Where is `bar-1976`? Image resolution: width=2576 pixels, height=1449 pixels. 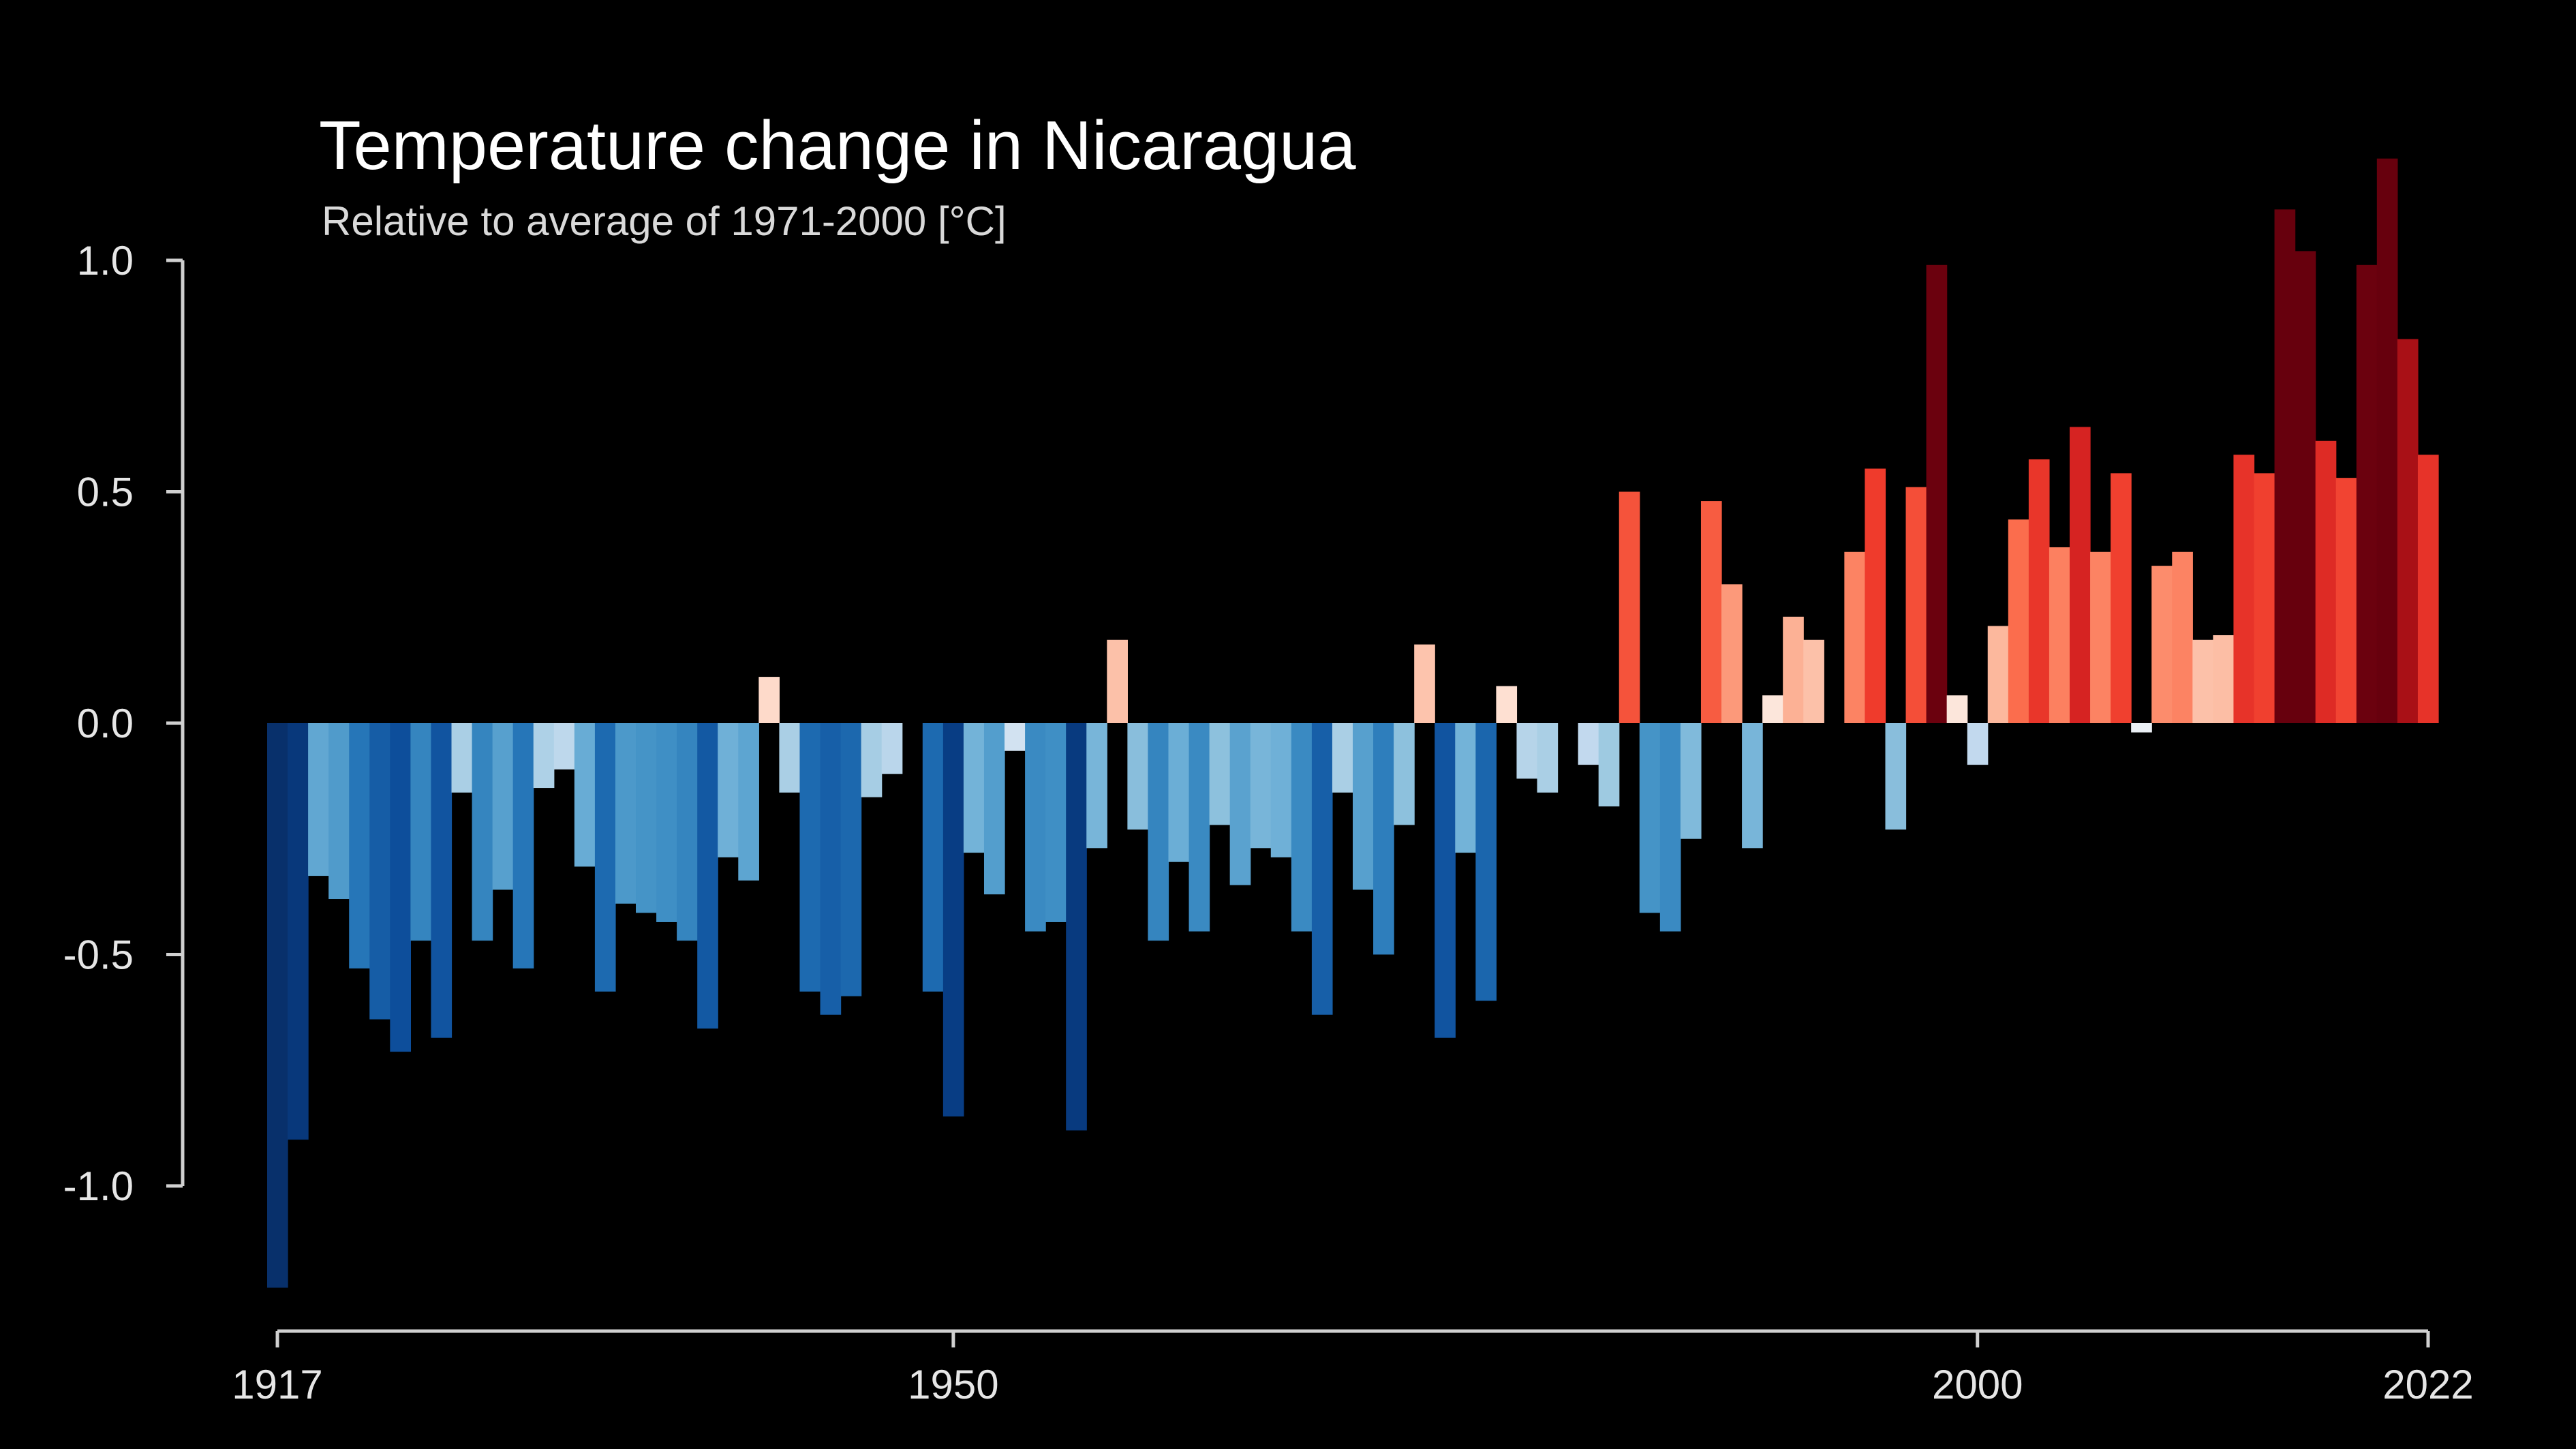
bar-1976 is located at coordinates (1486, 862).